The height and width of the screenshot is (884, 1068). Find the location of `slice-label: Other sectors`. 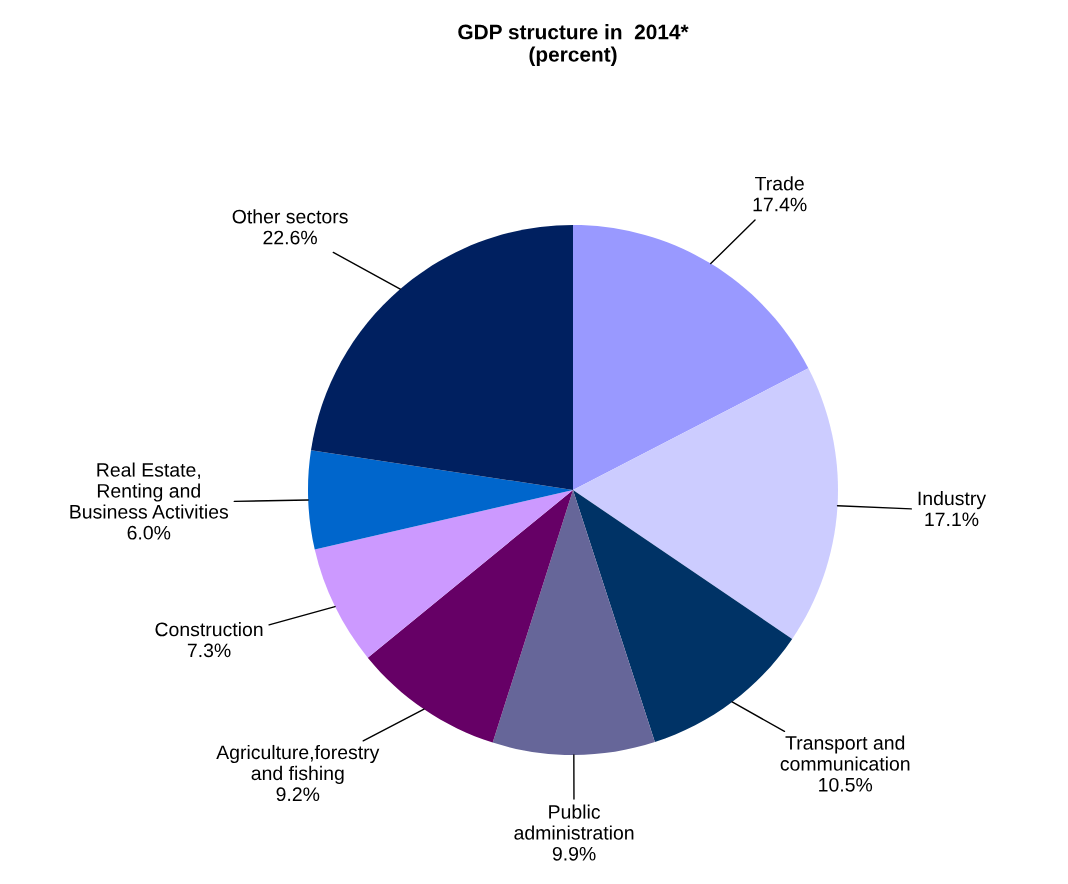

slice-label: Other sectors is located at coordinates (290, 216).